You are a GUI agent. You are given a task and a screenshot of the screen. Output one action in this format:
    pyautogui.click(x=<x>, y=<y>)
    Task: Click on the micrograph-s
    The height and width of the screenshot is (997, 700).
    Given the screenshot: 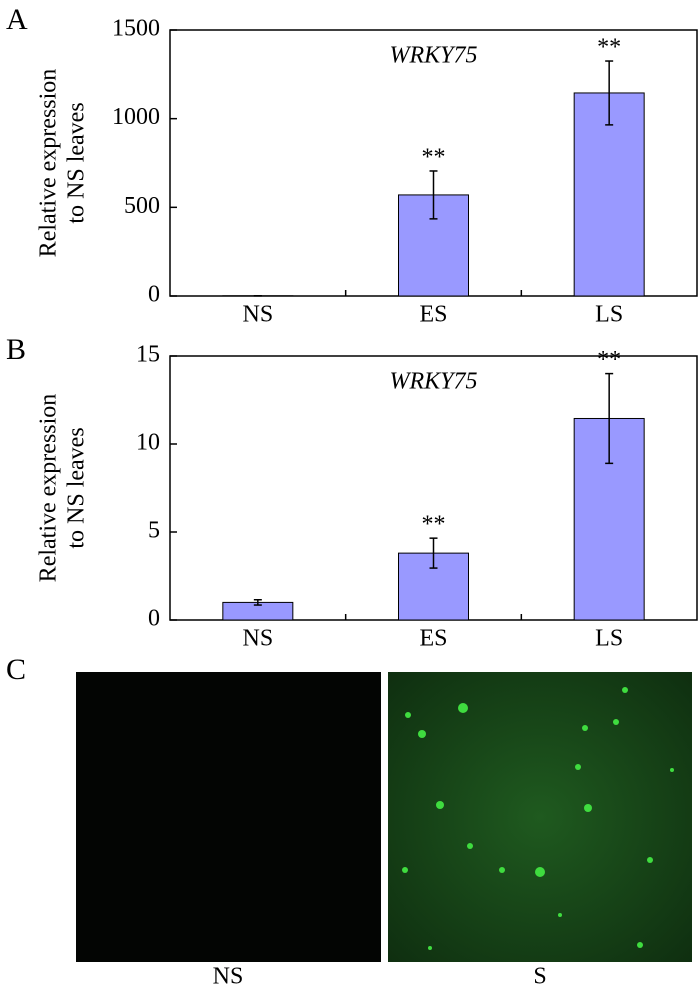 What is the action you would take?
    pyautogui.click(x=540, y=817)
    